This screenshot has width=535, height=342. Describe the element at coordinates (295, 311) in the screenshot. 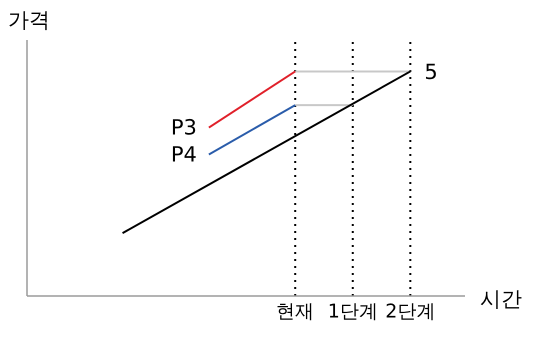

I see `x-tick-label: 현재` at that location.